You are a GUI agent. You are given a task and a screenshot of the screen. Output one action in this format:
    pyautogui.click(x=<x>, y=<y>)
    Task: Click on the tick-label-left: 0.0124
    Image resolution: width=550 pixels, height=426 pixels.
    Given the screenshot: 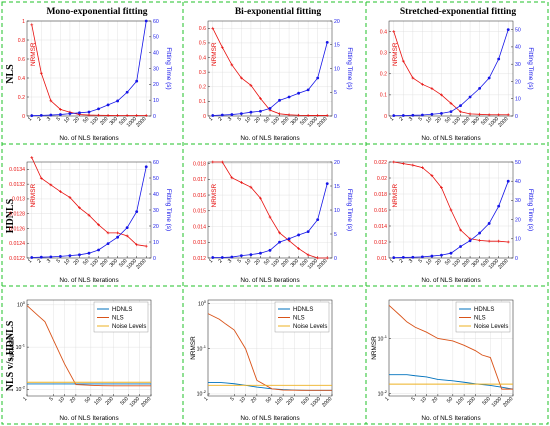 What is the action you would take?
    pyautogui.click(x=17, y=244)
    